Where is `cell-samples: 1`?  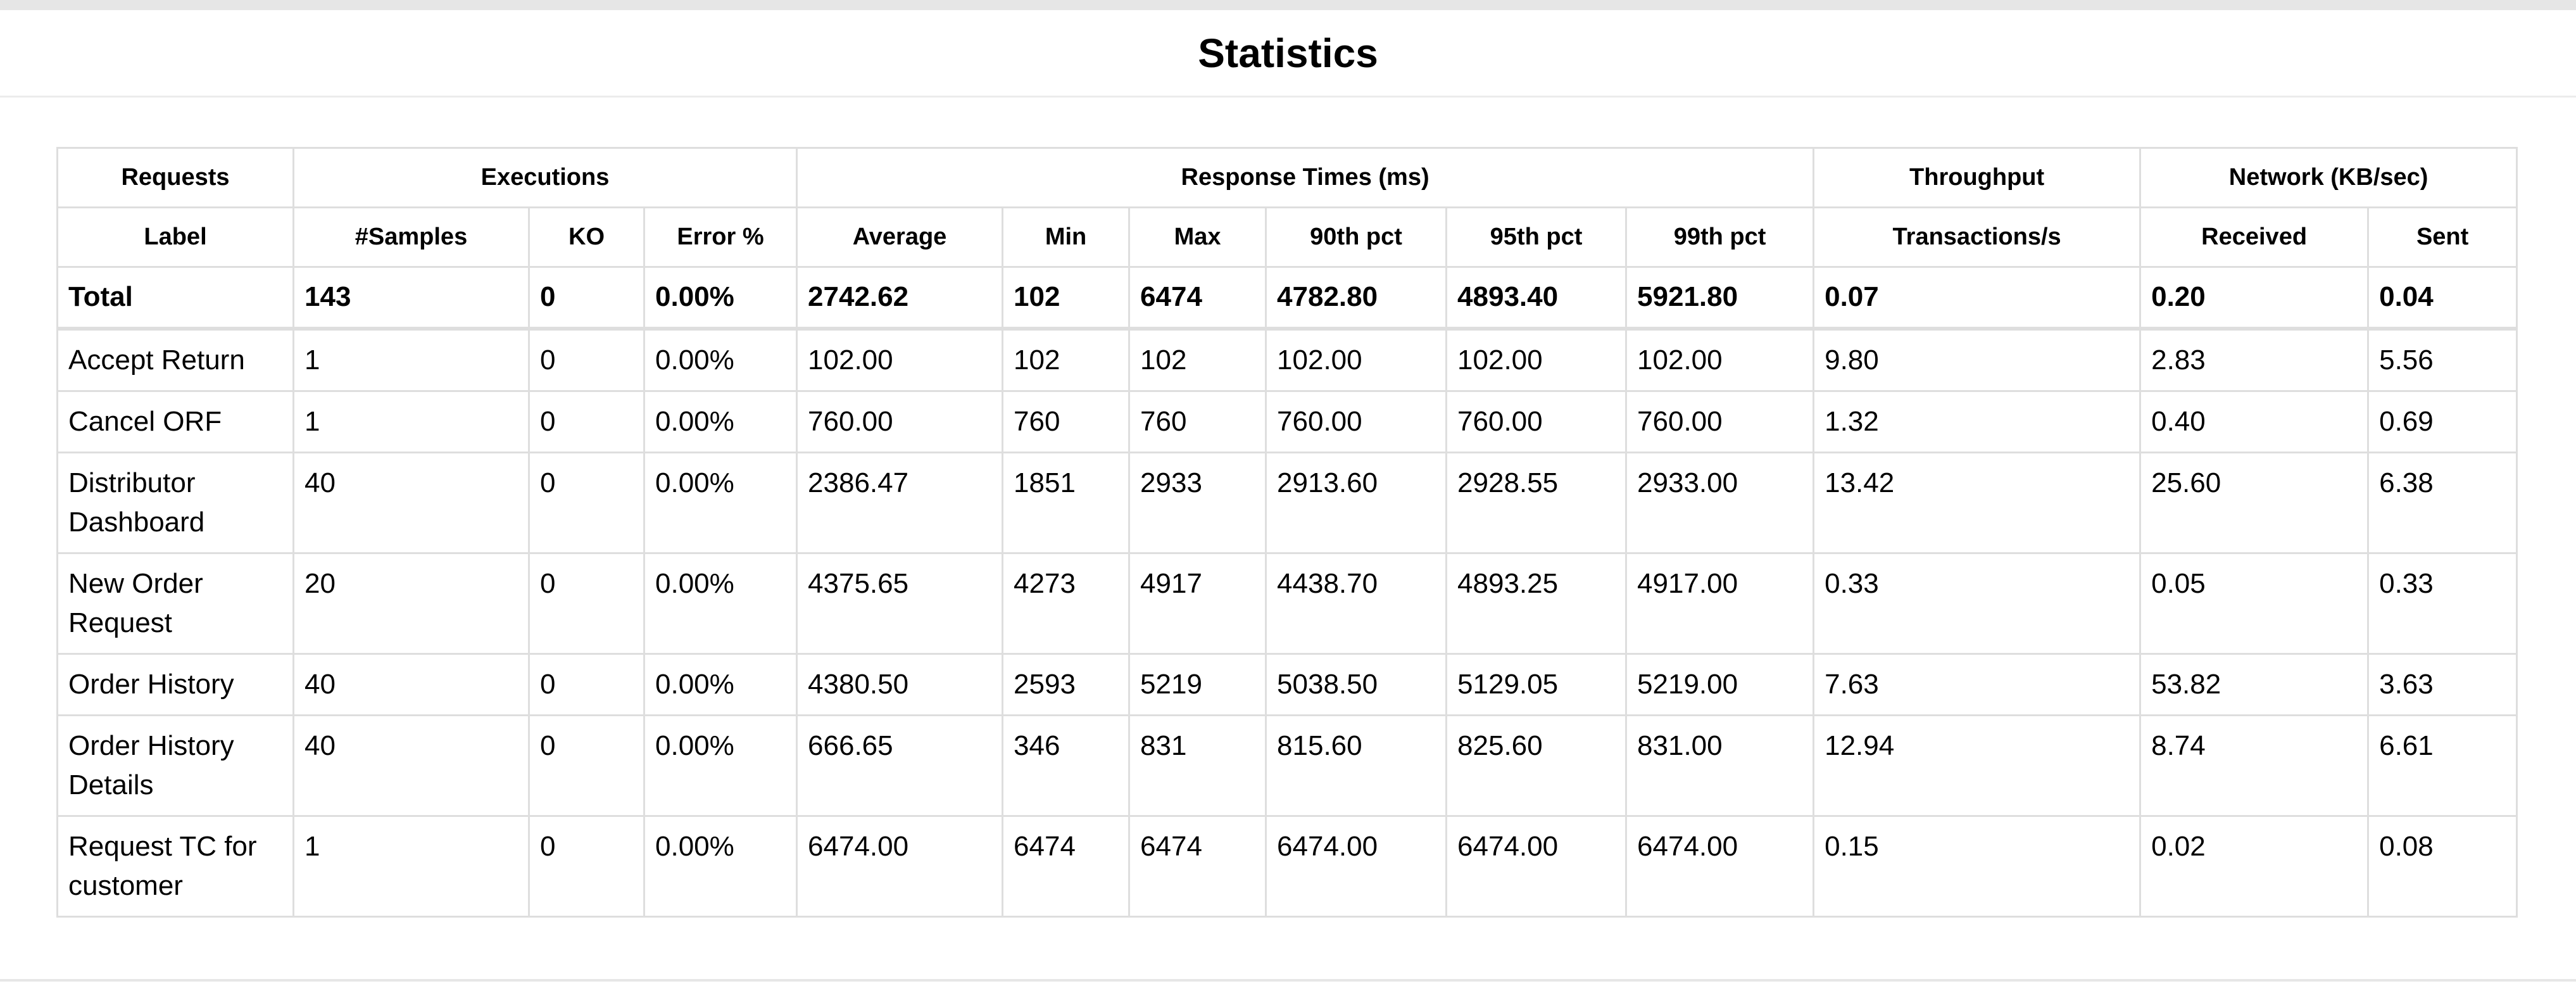
cell-samples: 1 is located at coordinates (411, 421).